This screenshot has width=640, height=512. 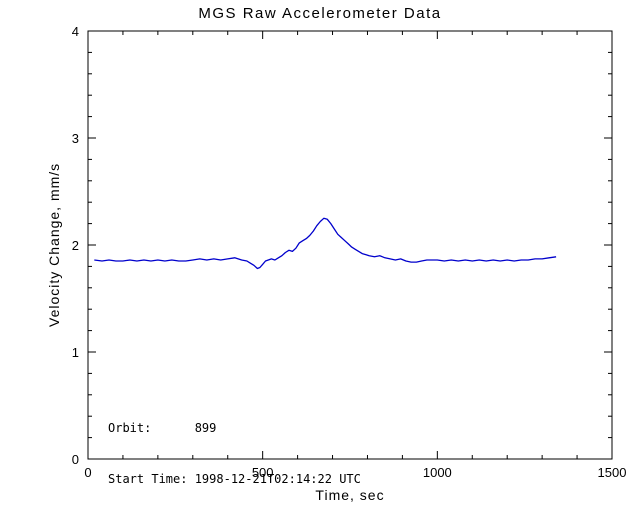 I want to click on x-tick-label: 1000, so click(x=437, y=472).